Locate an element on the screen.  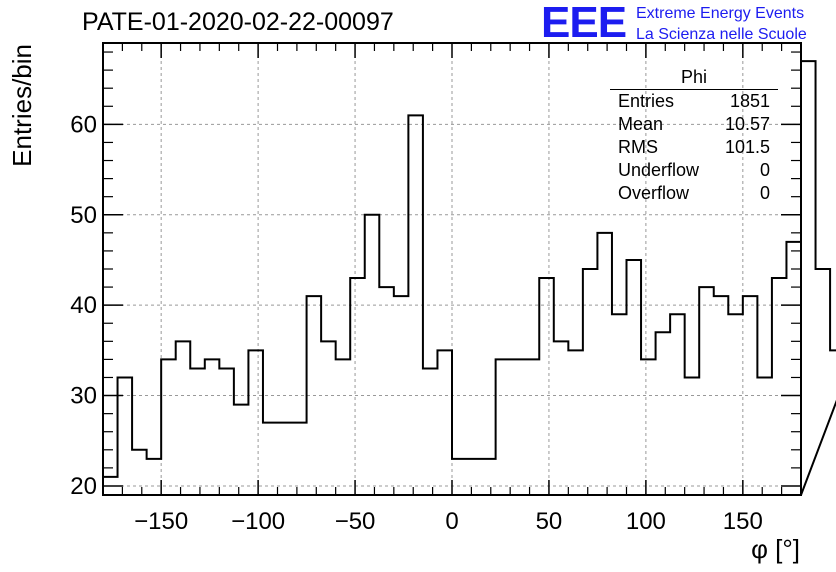
y-tick-labels: 20 30 40 50 60 is located at coordinates (83, 305).